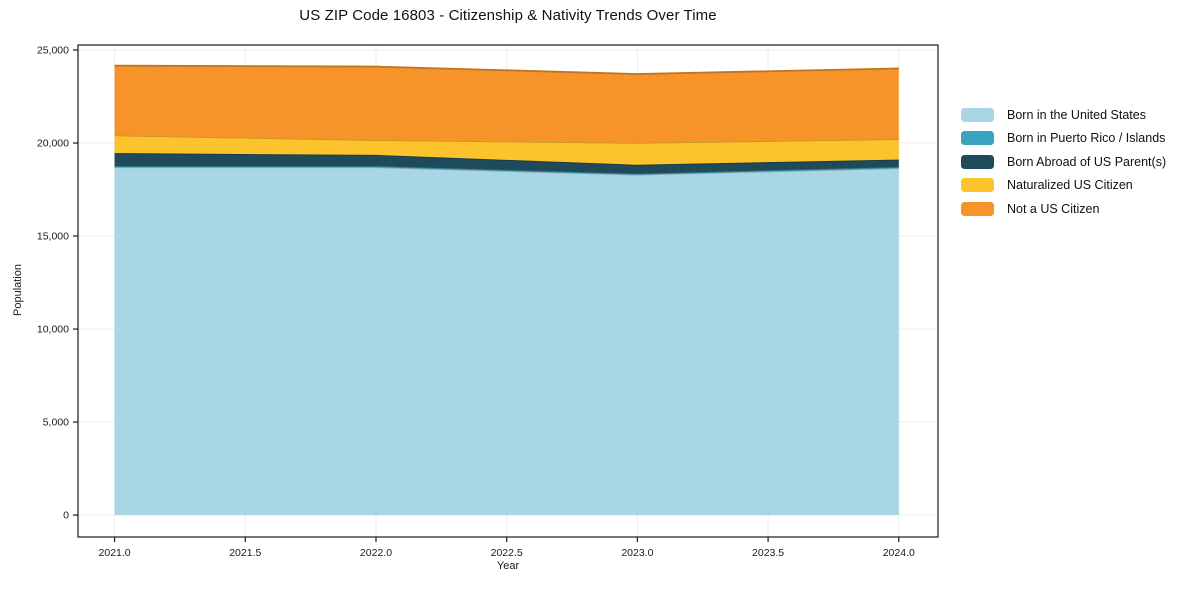  Describe the element at coordinates (66, 516) in the screenshot. I see `y-tick-label: 0` at that location.